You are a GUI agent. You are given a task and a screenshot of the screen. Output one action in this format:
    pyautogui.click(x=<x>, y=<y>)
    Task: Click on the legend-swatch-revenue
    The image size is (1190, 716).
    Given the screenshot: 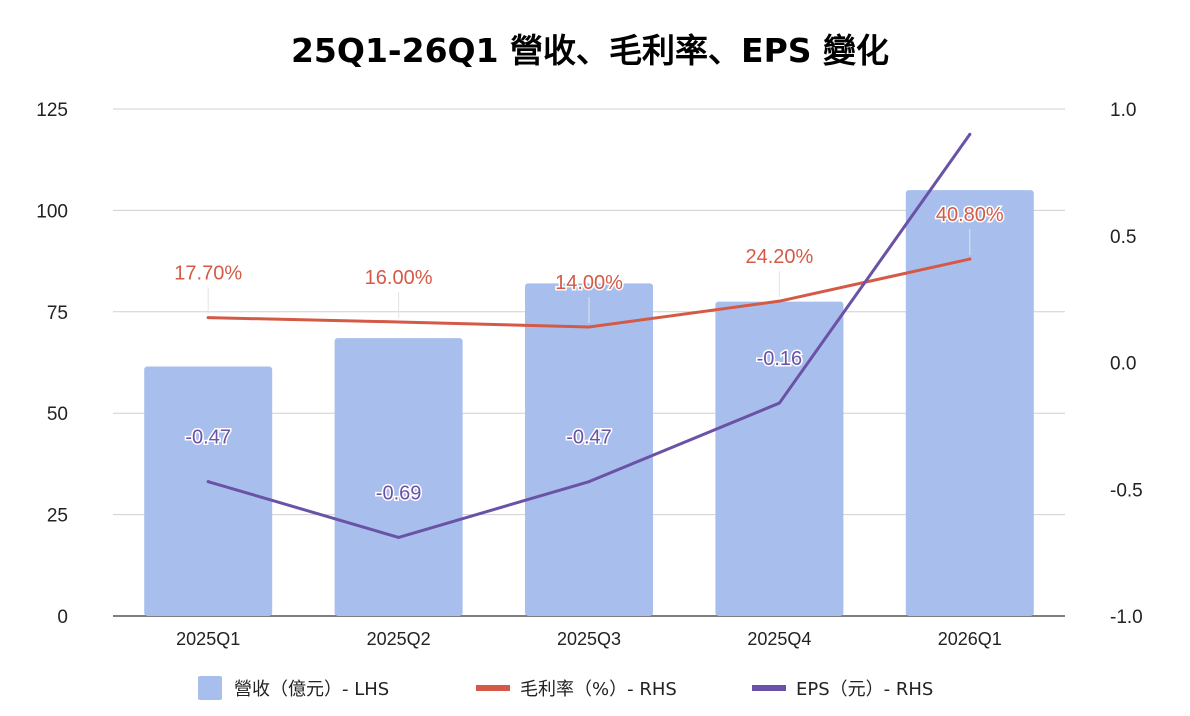 What is the action you would take?
    pyautogui.click(x=210, y=688)
    